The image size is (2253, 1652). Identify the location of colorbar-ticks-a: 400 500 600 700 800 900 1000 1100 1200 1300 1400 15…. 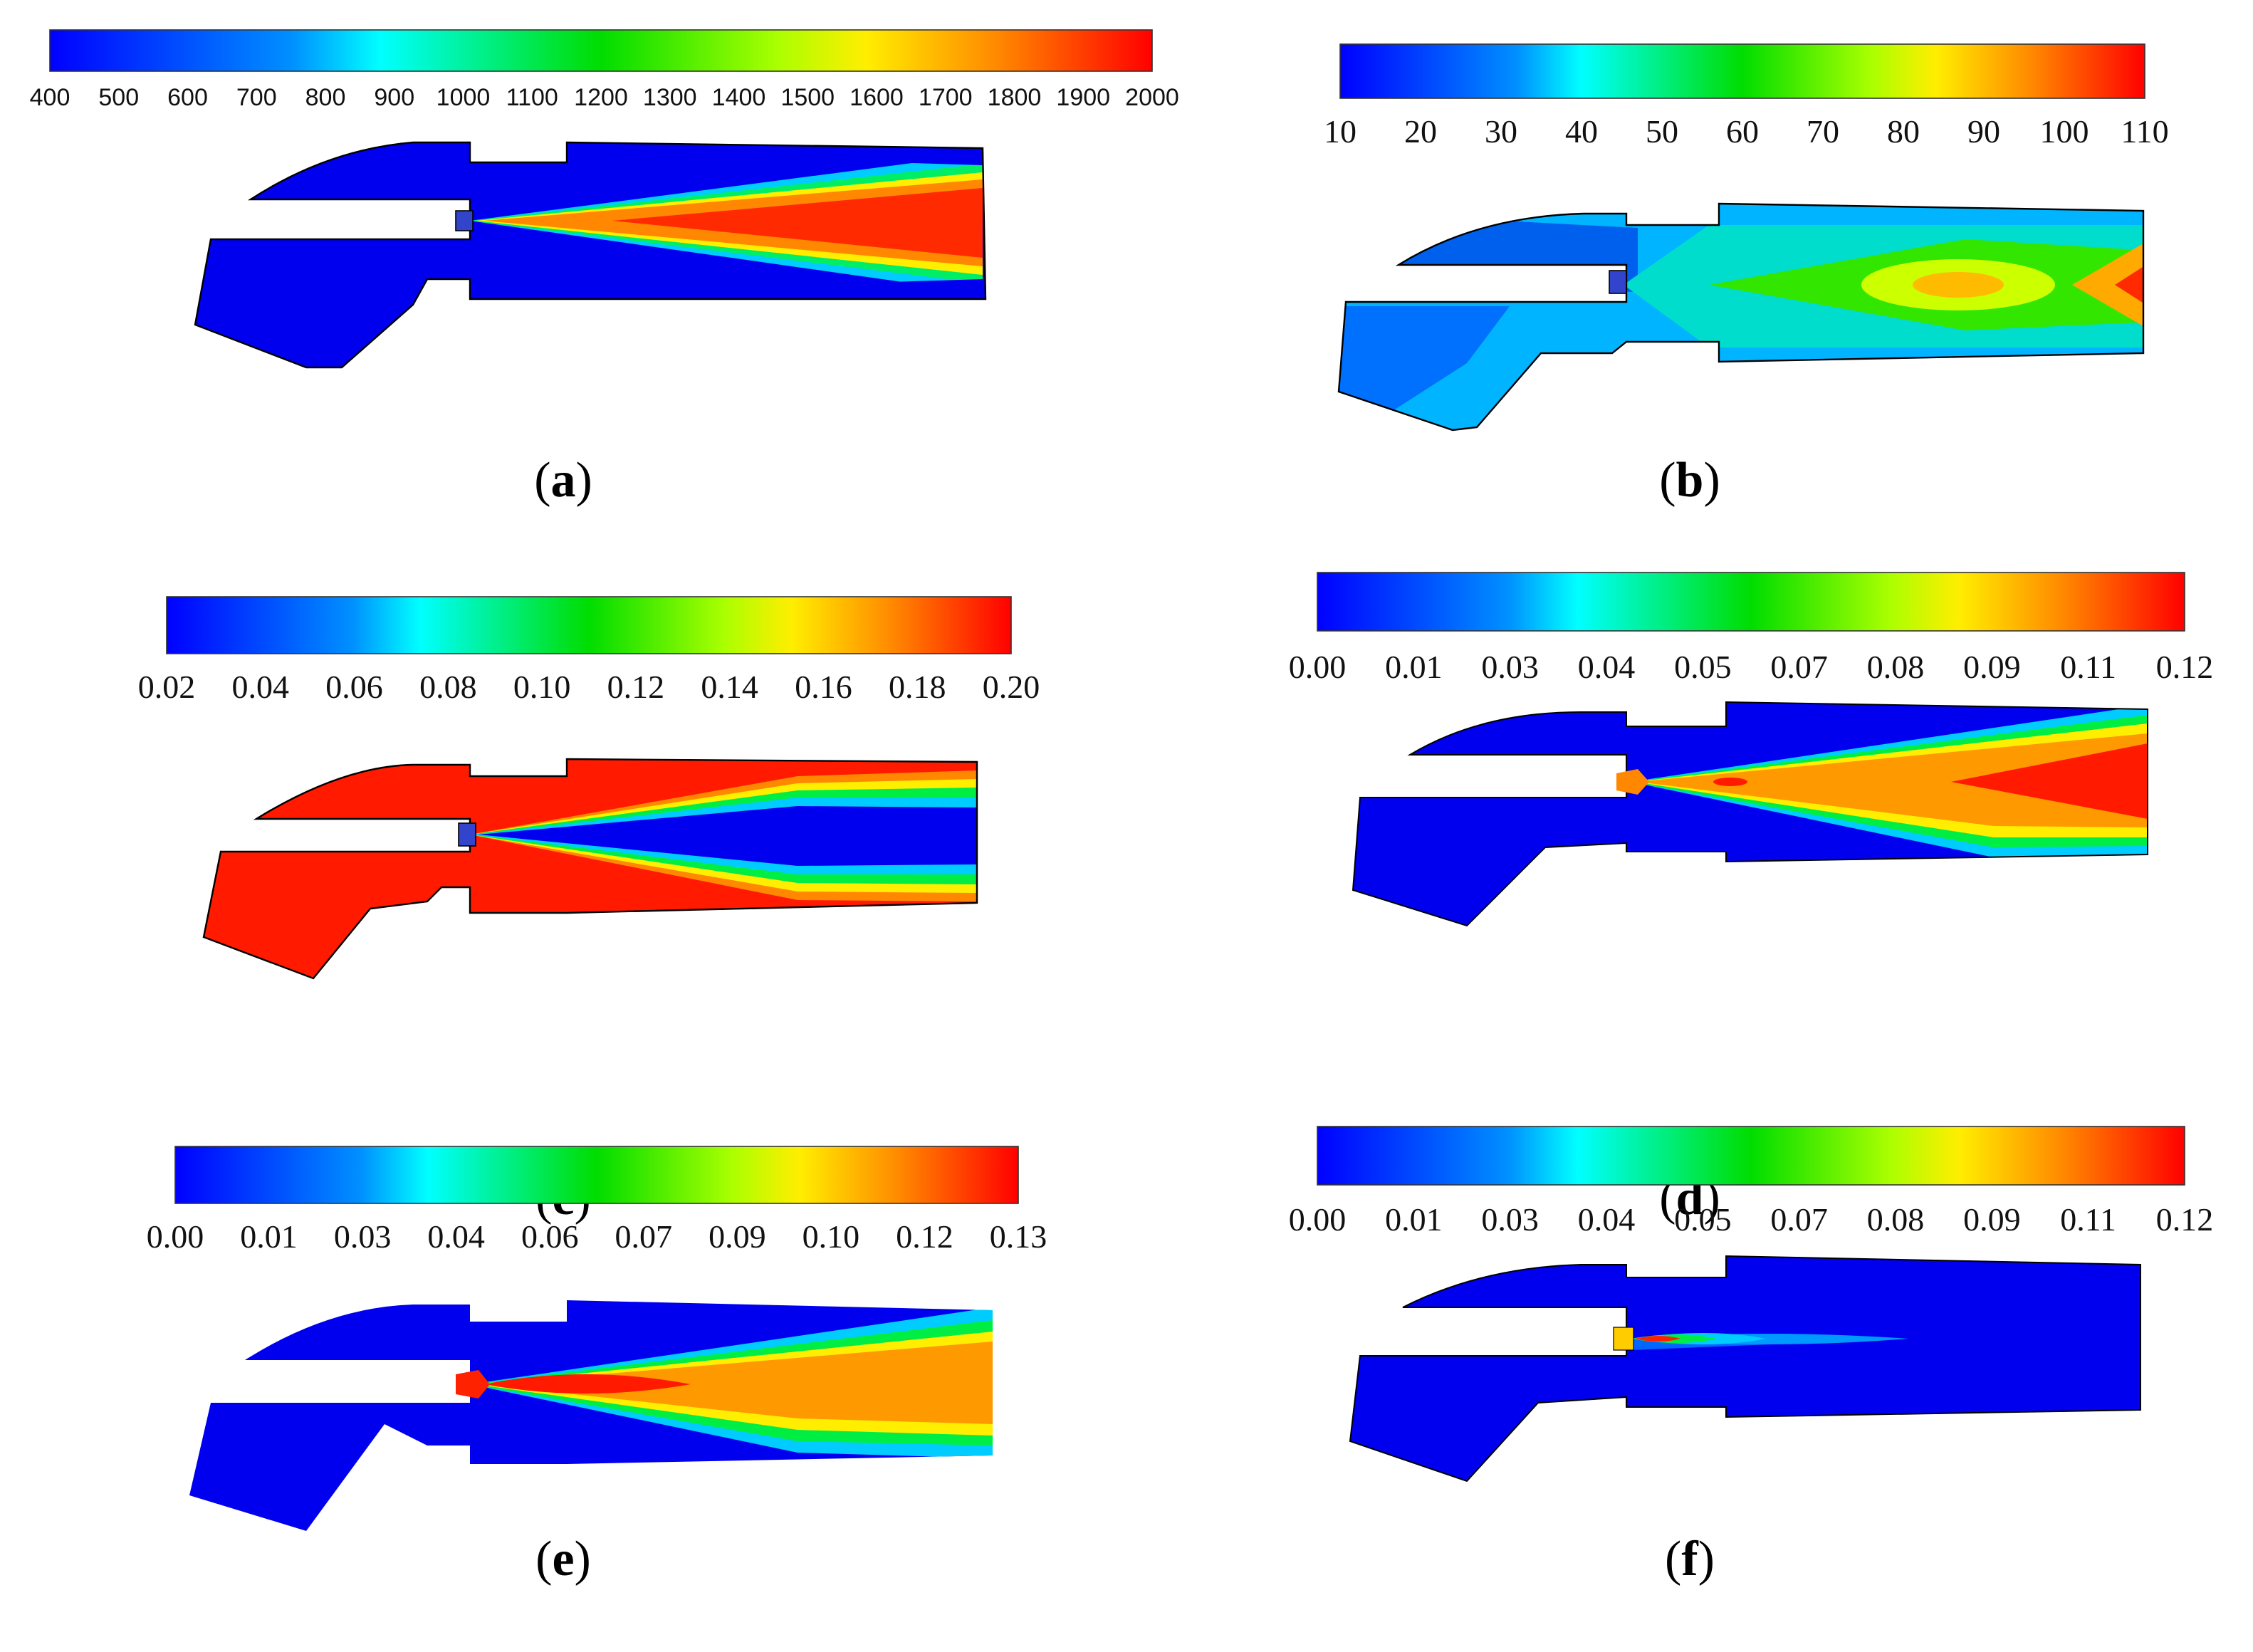
(604, 98).